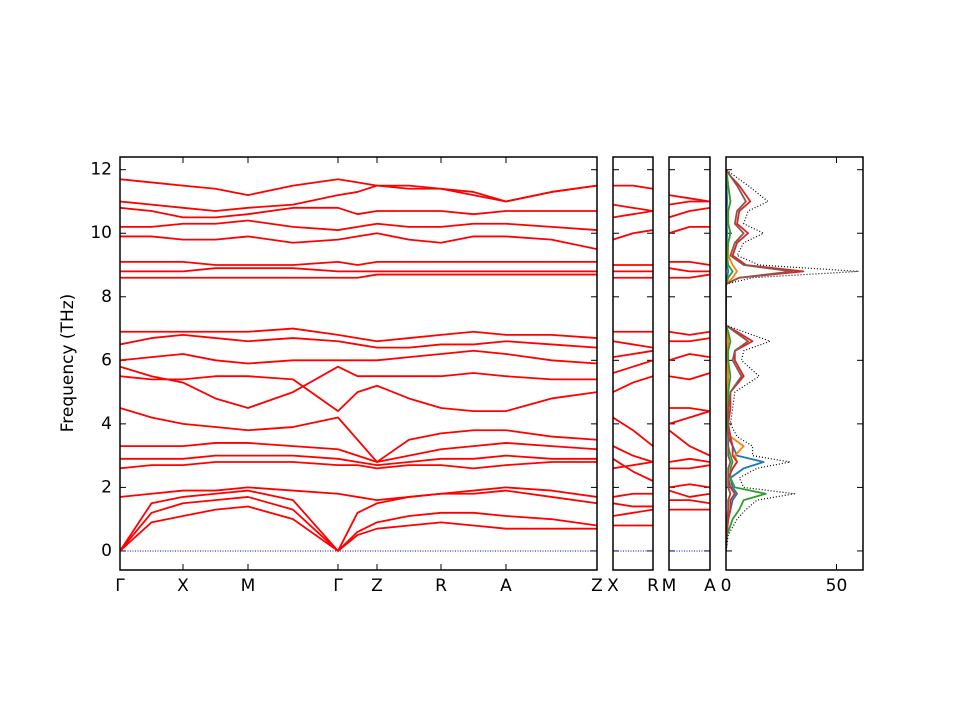 The height and width of the screenshot is (720, 960). I want to click on x-tick-label: 0, so click(726, 586).